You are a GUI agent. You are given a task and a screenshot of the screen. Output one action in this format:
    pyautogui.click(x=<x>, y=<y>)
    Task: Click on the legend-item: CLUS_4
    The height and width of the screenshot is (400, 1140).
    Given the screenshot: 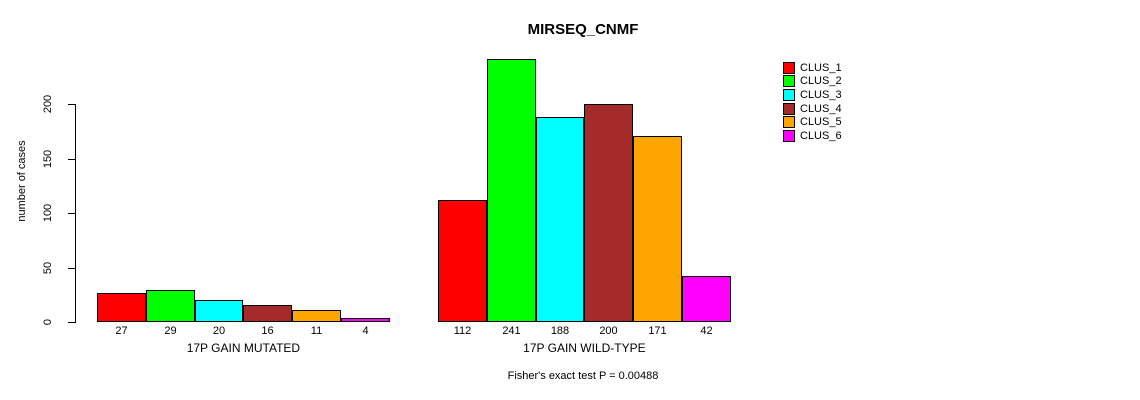 What is the action you would take?
    pyautogui.click(x=812, y=109)
    